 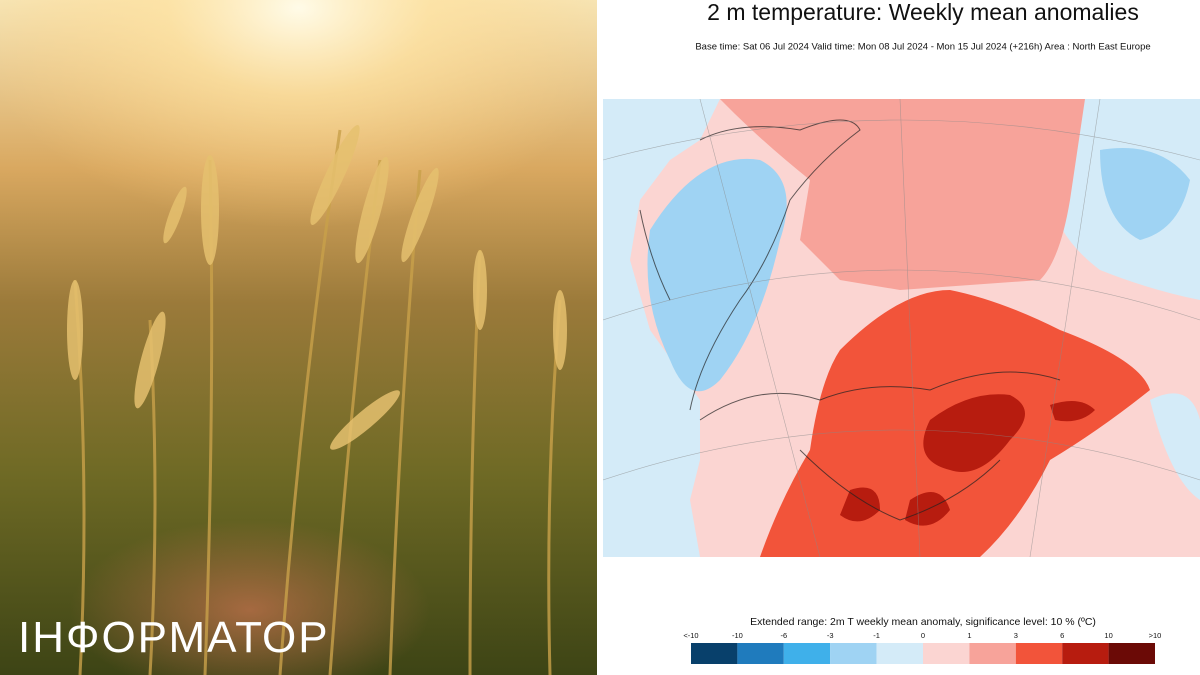 I want to click on legend-label: 10, so click(x=1108, y=635).